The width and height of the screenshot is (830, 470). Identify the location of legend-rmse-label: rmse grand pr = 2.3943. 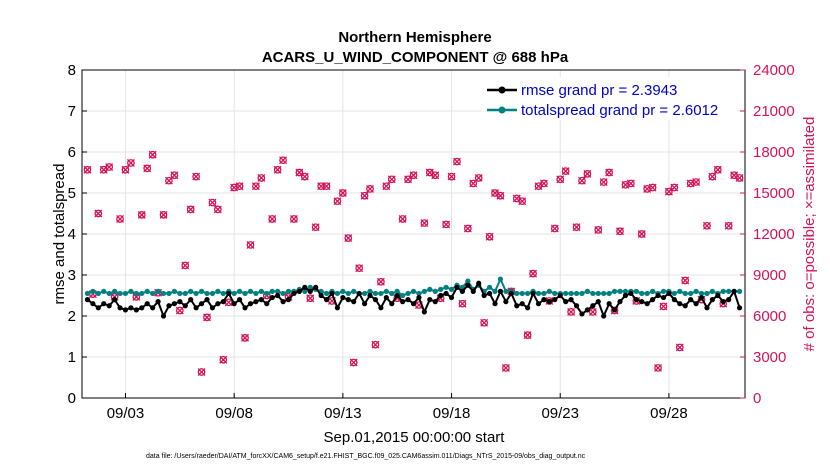
(599, 90).